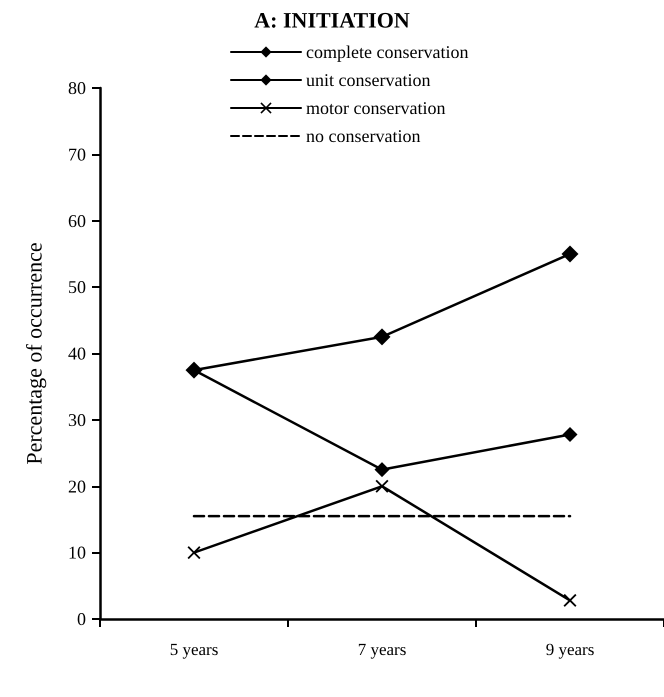 Image resolution: width=664 pixels, height=697 pixels. What do you see at coordinates (387, 52) in the screenshot?
I see `legend-label: complete conservation` at bounding box center [387, 52].